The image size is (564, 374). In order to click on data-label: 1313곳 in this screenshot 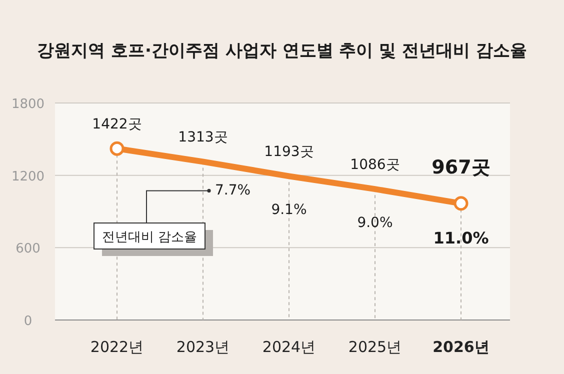, I will do `click(203, 138)`.